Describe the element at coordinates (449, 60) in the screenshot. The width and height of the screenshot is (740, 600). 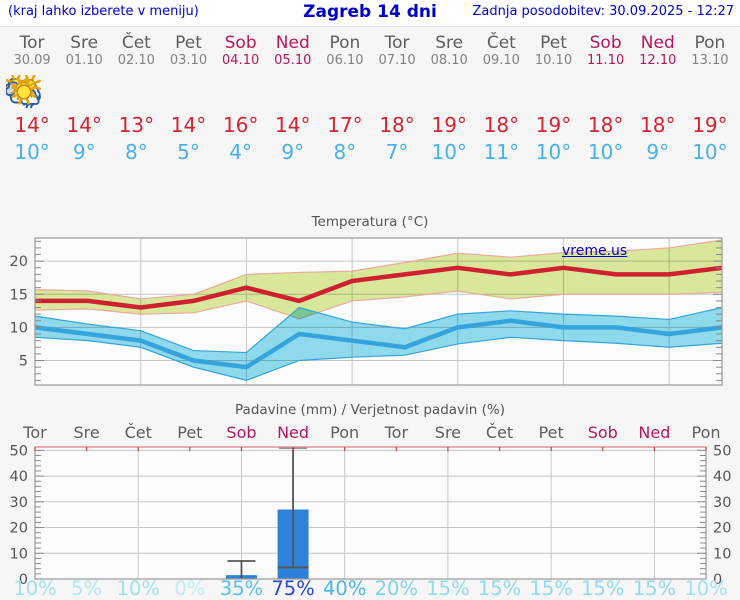
I see `day-date: 08.10` at that location.